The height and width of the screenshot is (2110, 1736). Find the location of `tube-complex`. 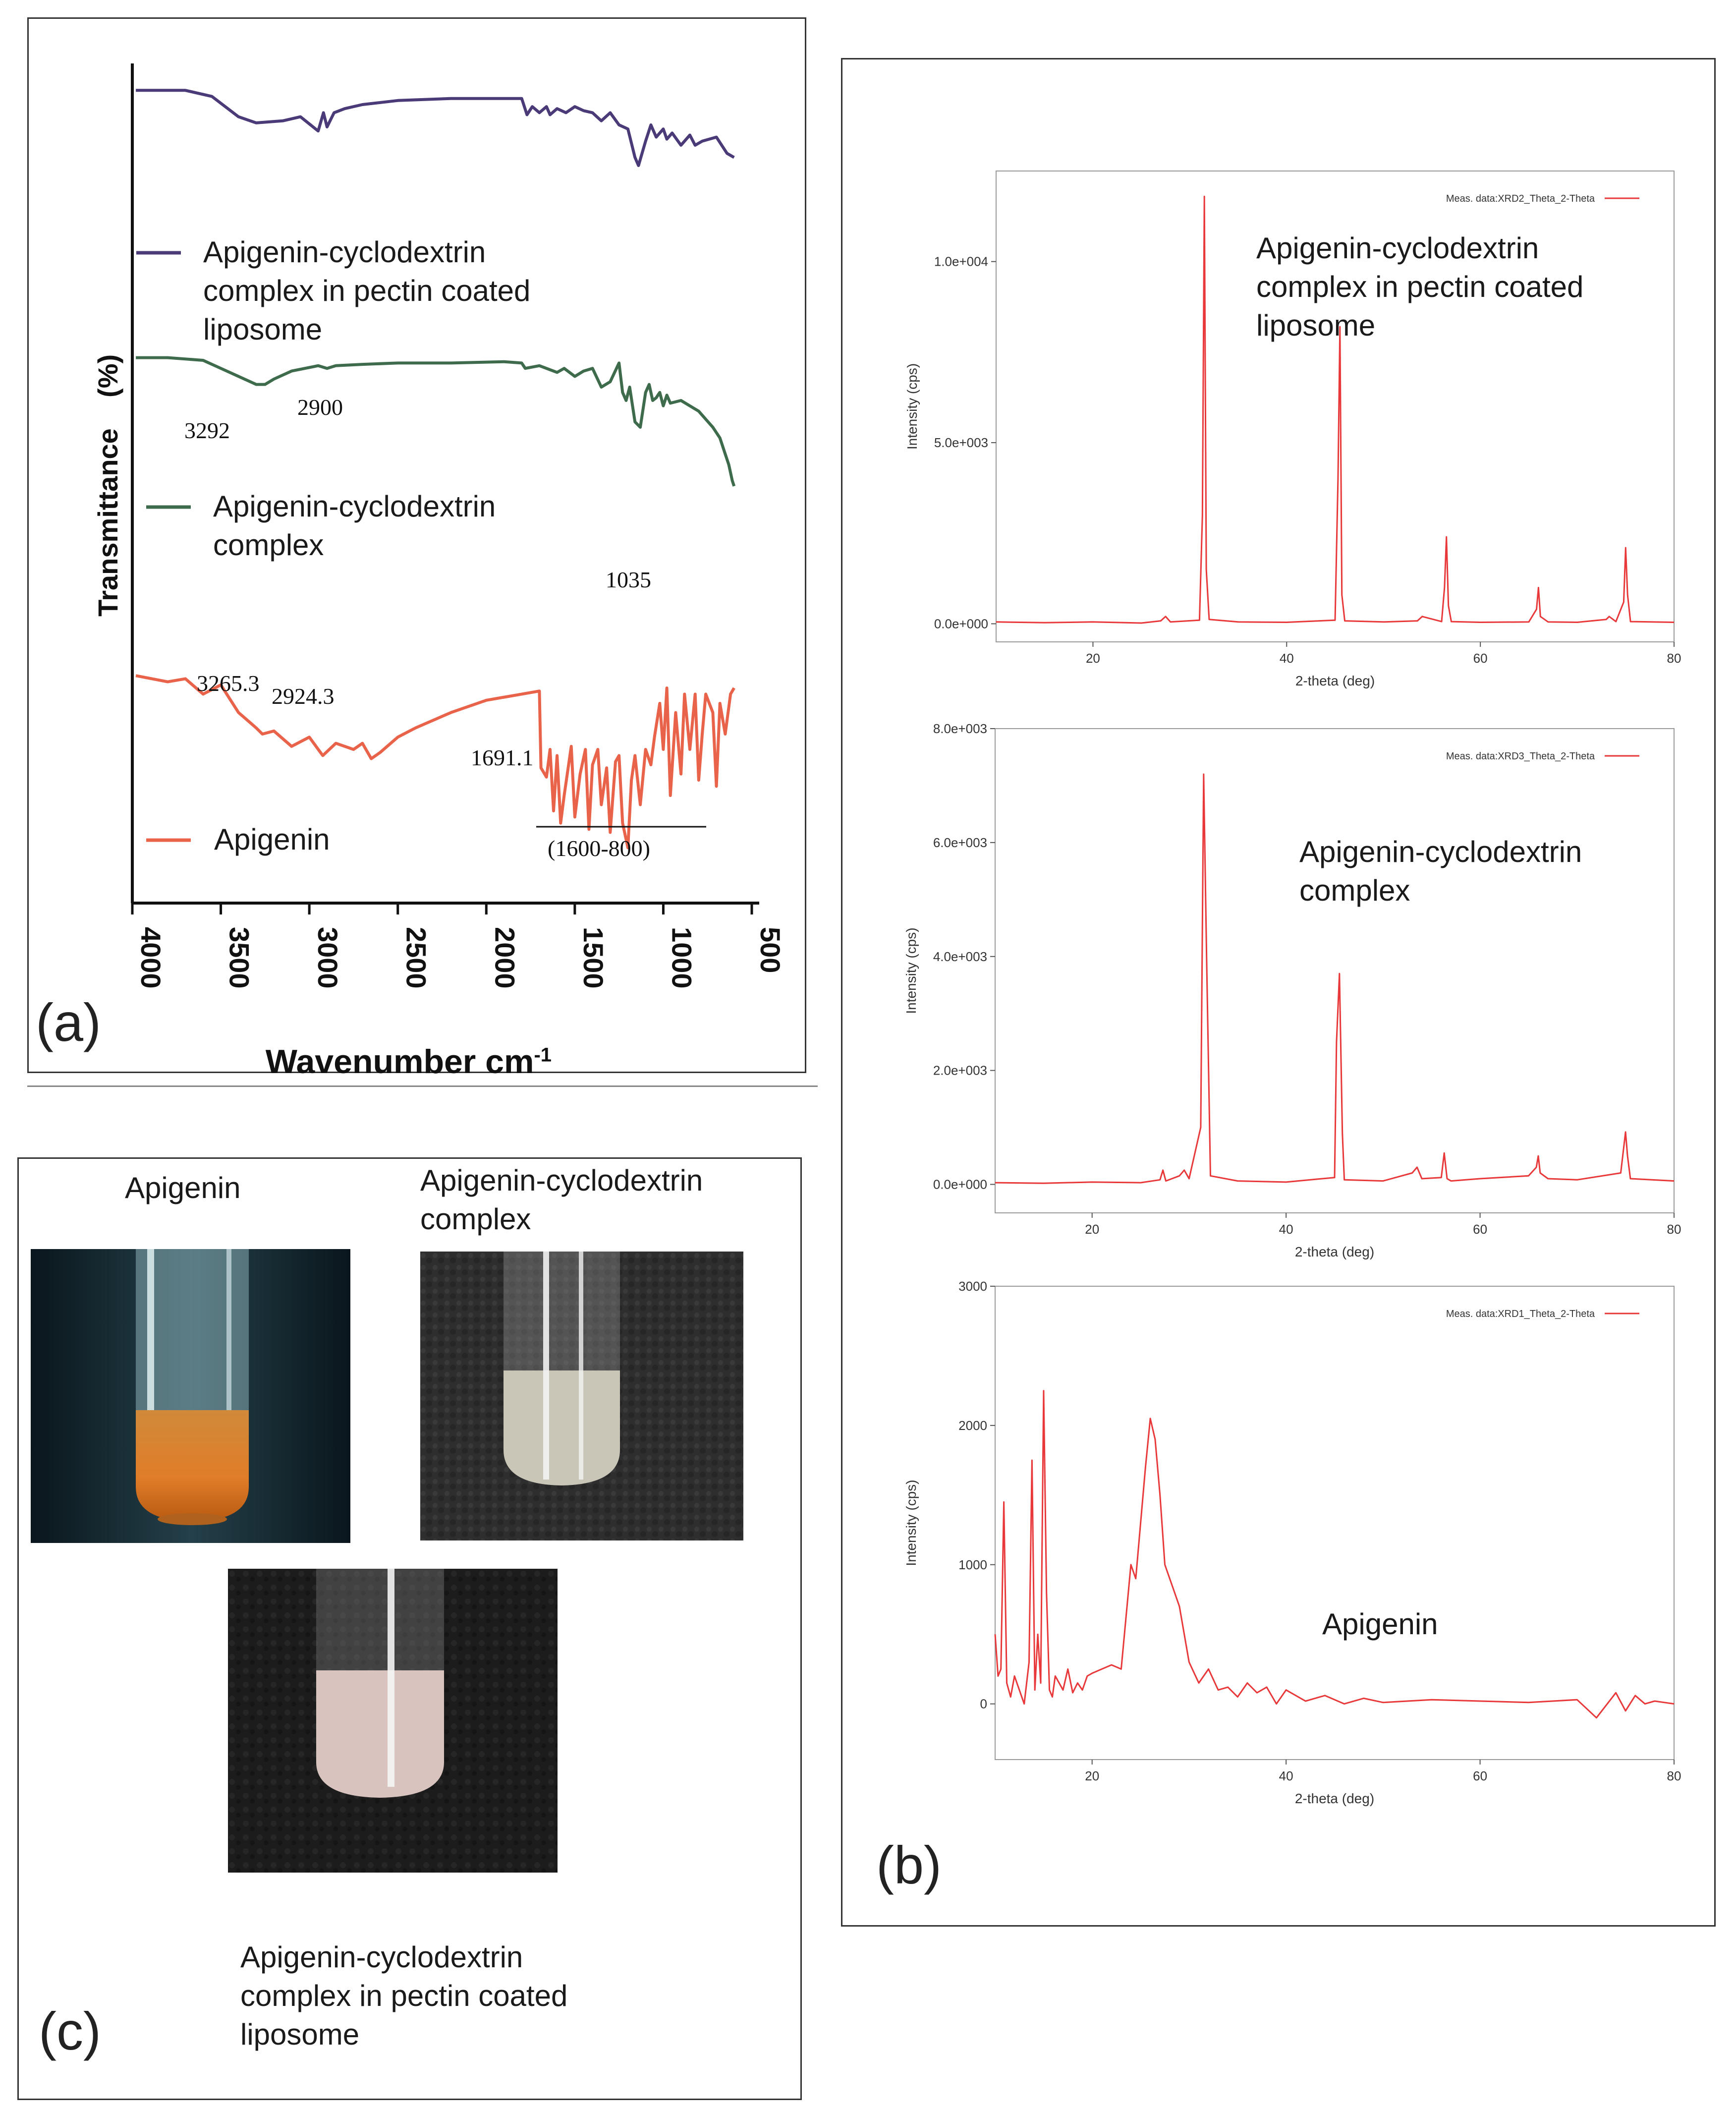

tube-complex is located at coordinates (581, 1396).